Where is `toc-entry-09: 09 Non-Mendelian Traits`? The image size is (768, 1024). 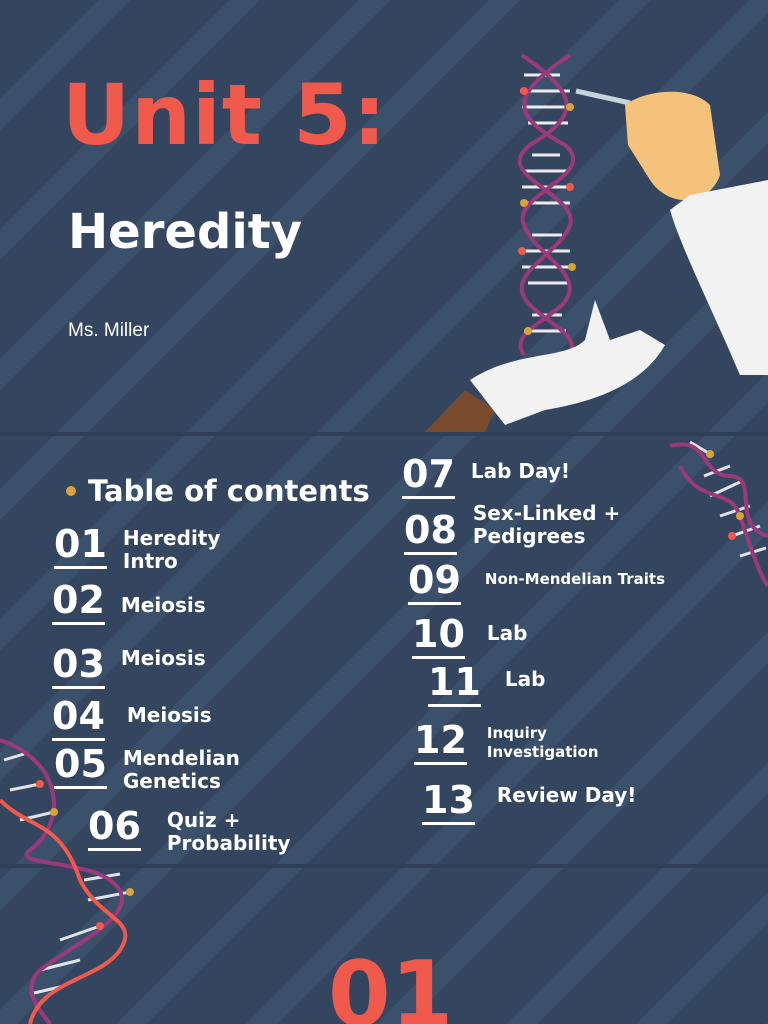 toc-entry-09: 09 Non-Mendelian Traits is located at coordinates (536, 582).